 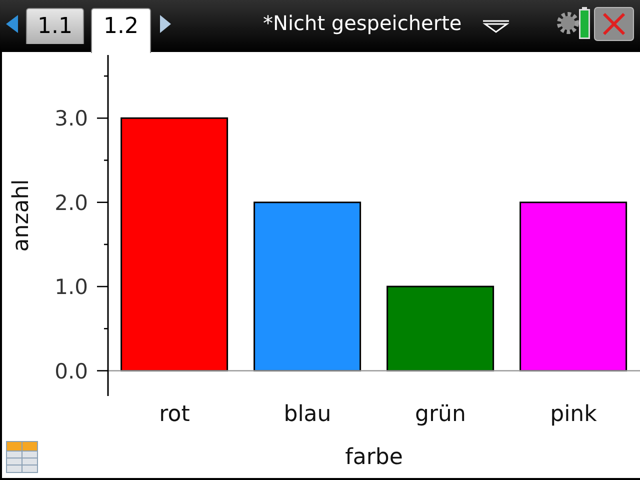 I want to click on y-tick-label: 0.0, so click(x=71, y=371).